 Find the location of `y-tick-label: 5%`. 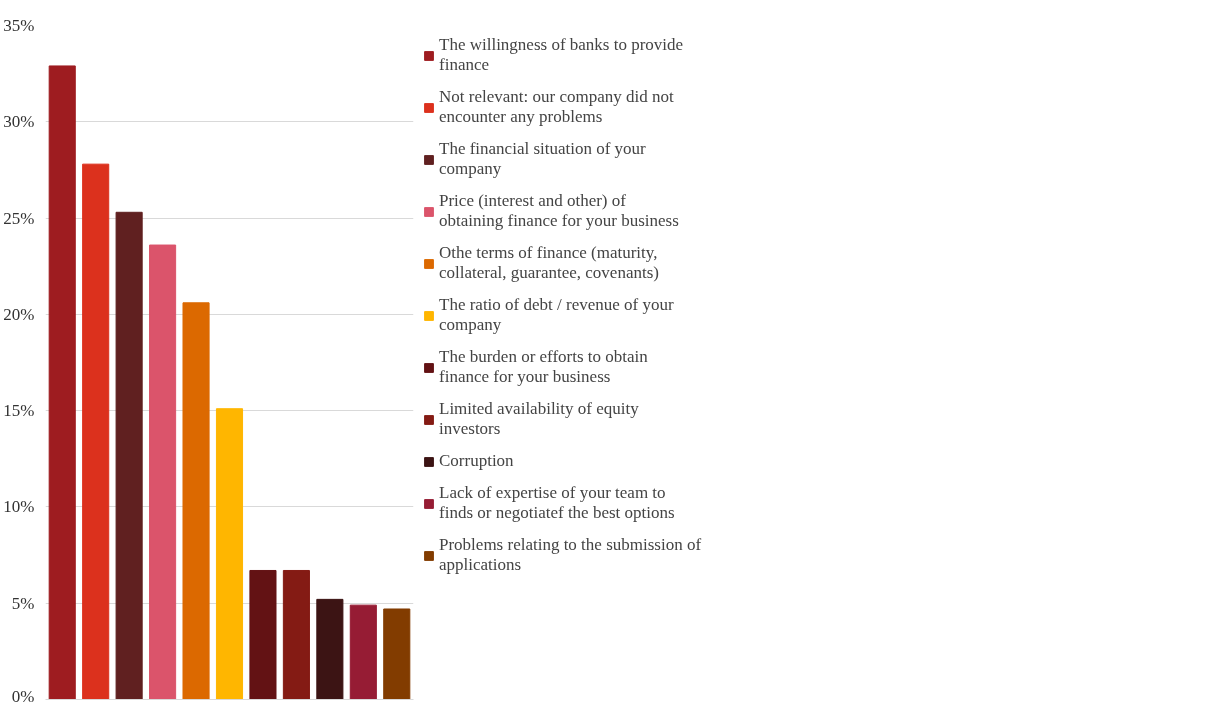

y-tick-label: 5% is located at coordinates (23, 603).